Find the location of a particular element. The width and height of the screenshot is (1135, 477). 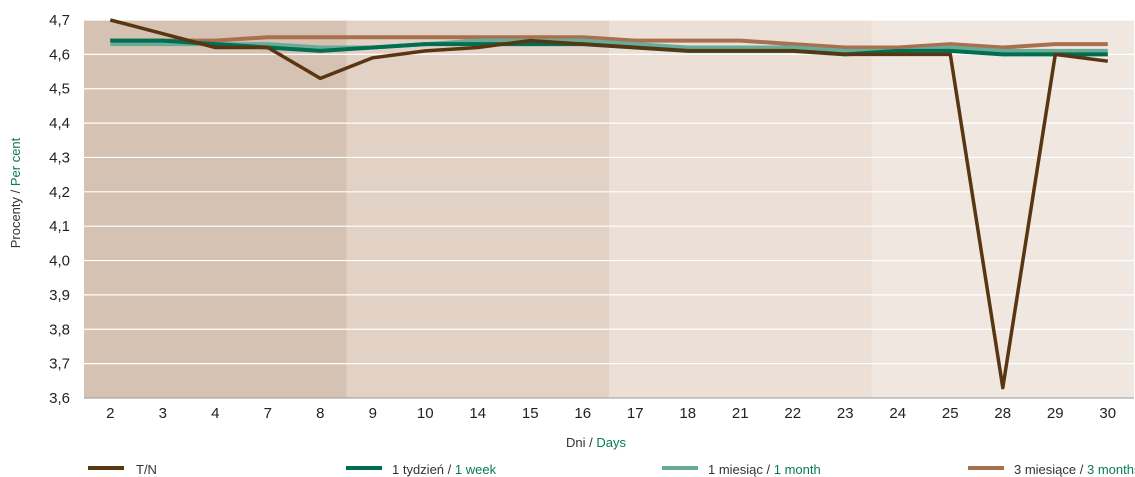

x-tick-label: 10 is located at coordinates (425, 413).